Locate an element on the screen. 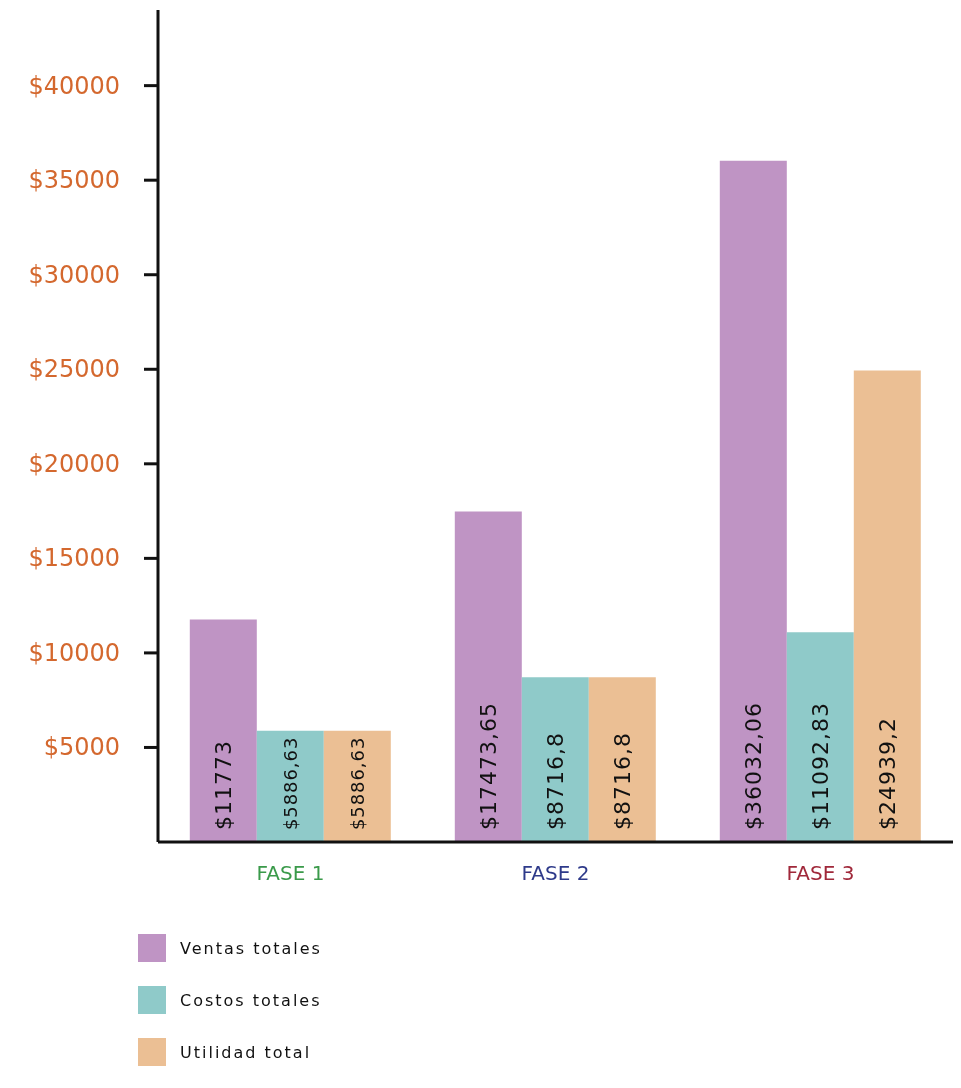  x-tick-label: FASE 1 is located at coordinates (290, 873).